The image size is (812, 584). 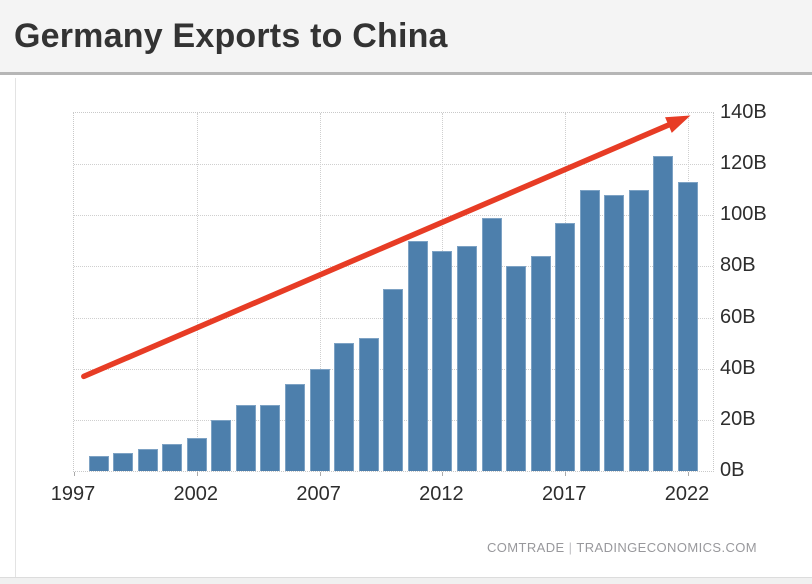 I want to click on page-header: Germany Exports to China, so click(x=406, y=37).